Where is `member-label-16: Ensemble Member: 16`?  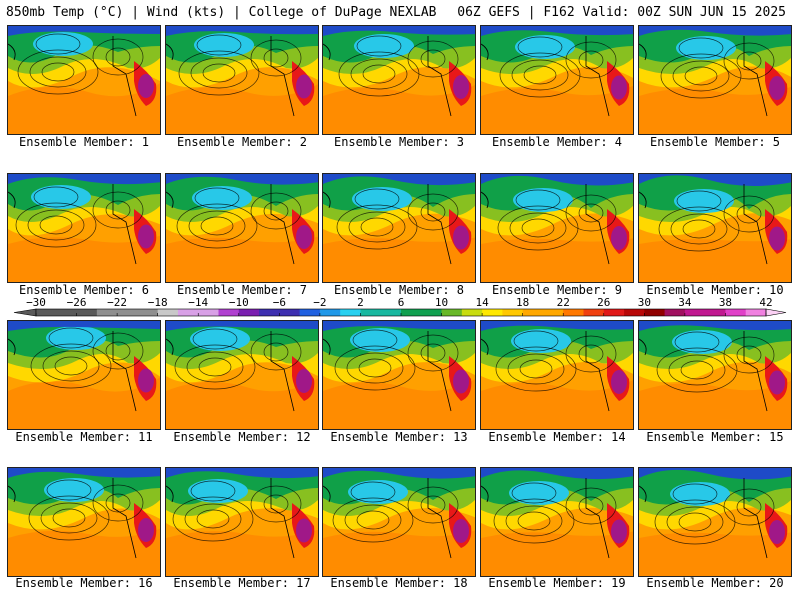
member-label-16: Ensemble Member: 16 is located at coordinates (84, 583).